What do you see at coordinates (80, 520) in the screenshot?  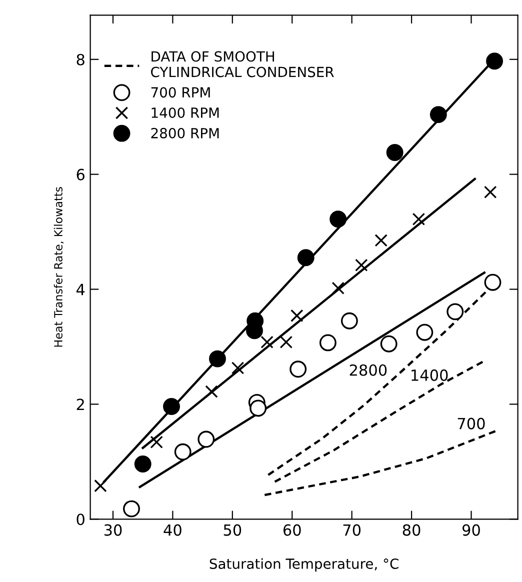 I see `y-tick-label: 0` at bounding box center [80, 520].